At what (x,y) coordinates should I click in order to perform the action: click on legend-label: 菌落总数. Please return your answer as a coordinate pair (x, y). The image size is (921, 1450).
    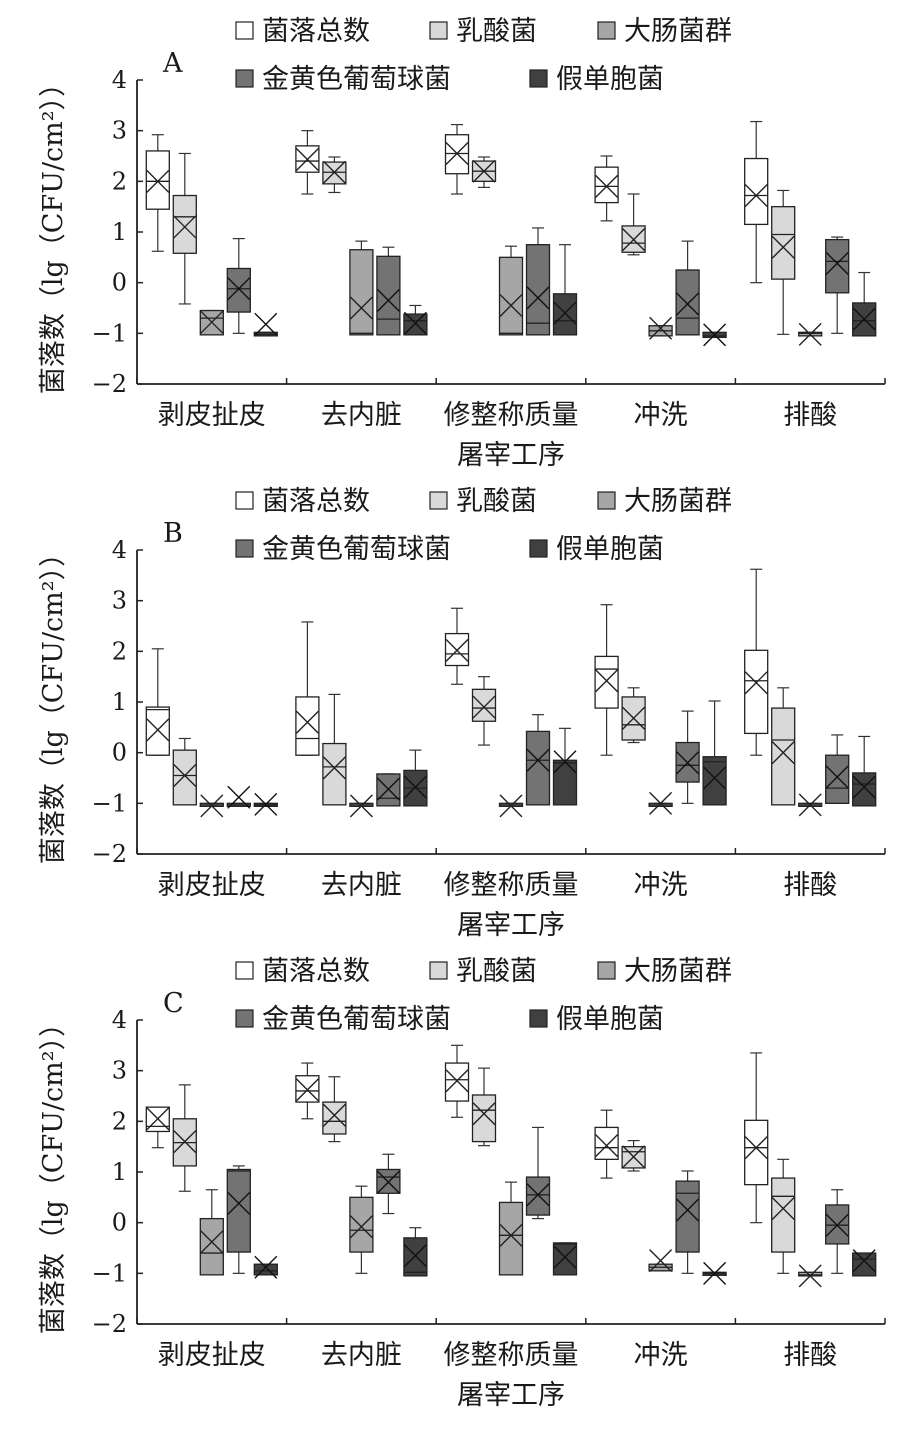
    Looking at the image, I should click on (316, 31).